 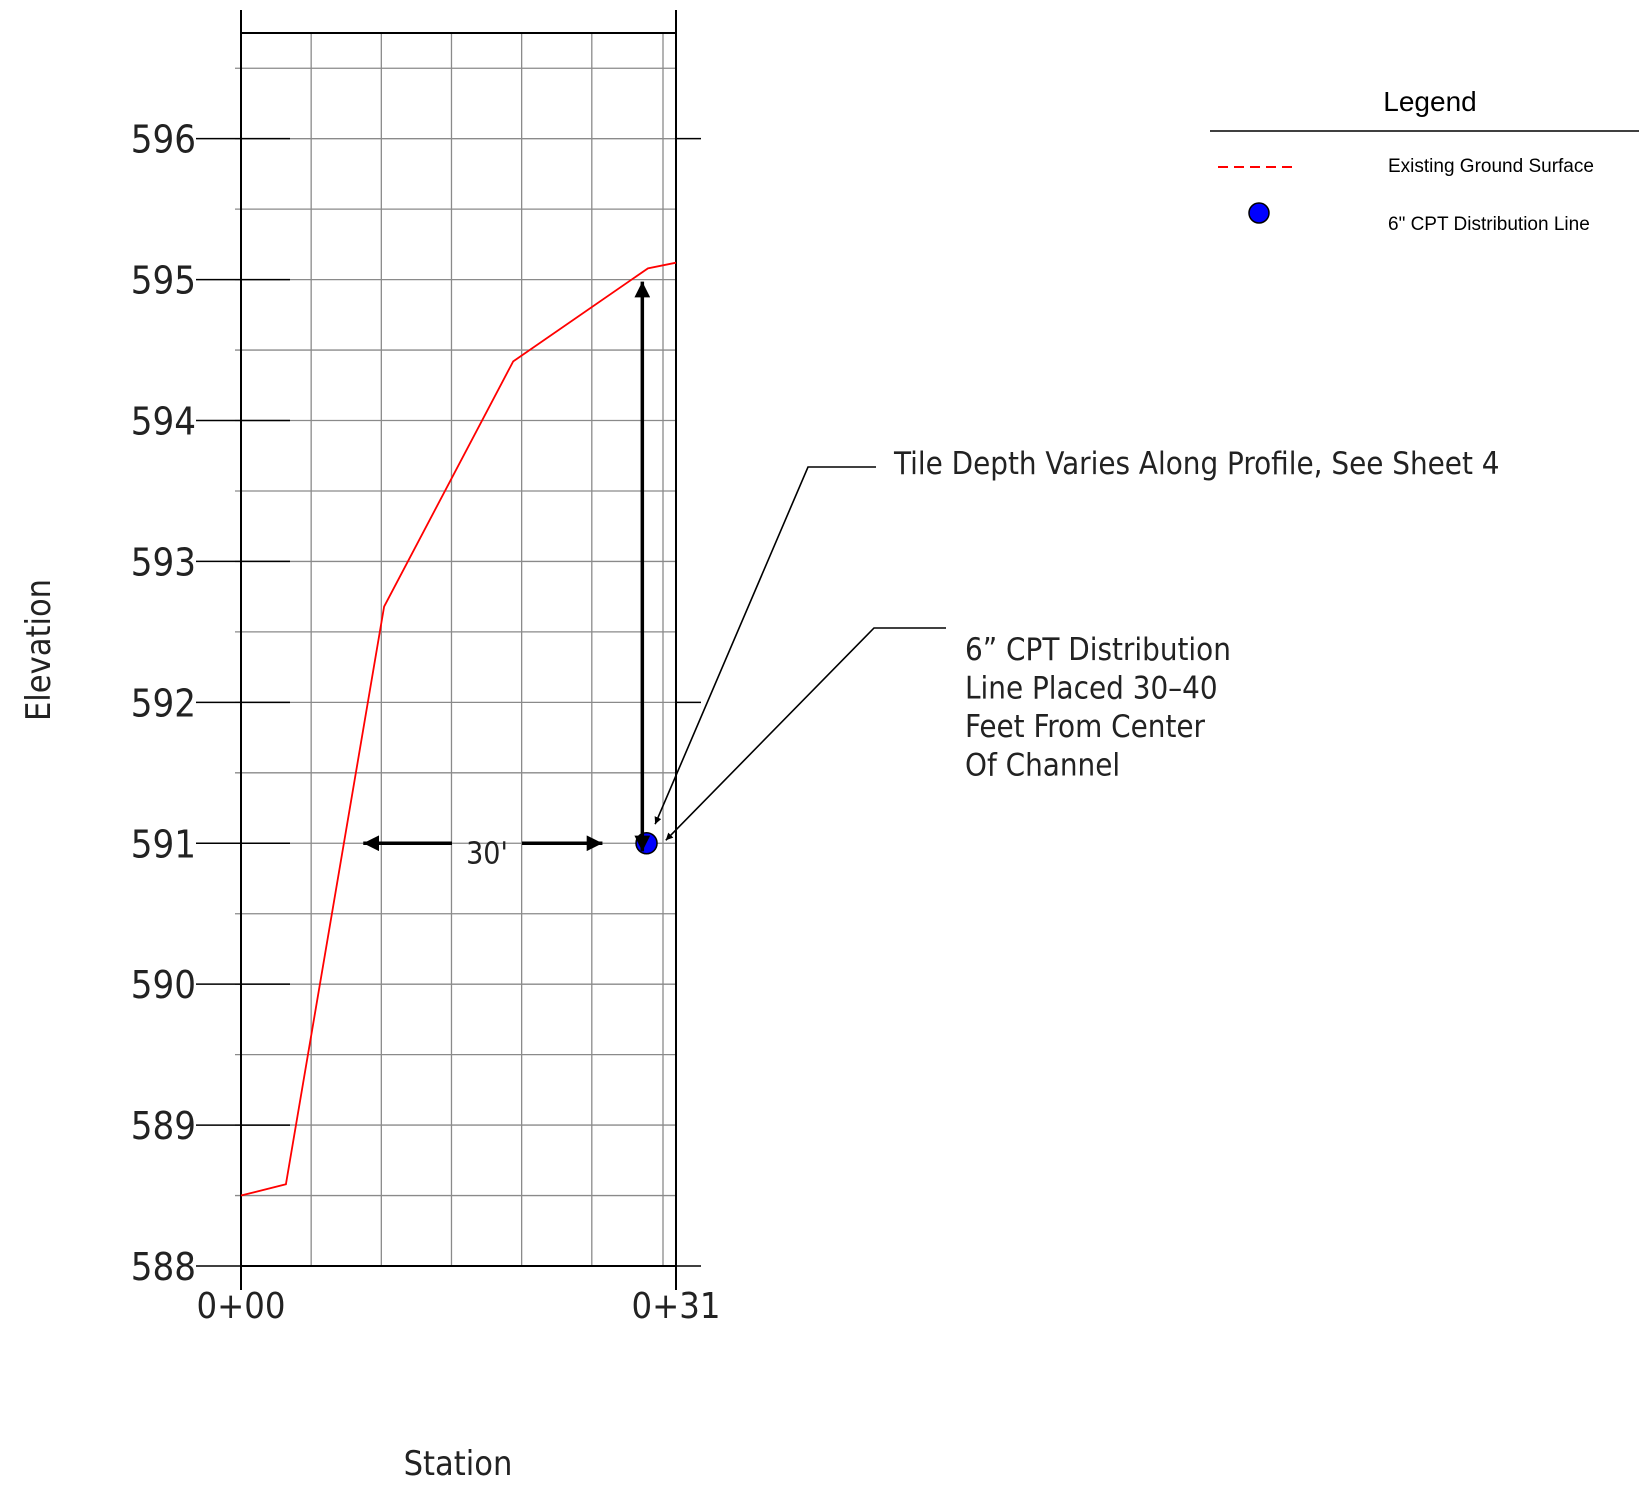 I want to click on leader-line-tile-depth, so click(x=765, y=645).